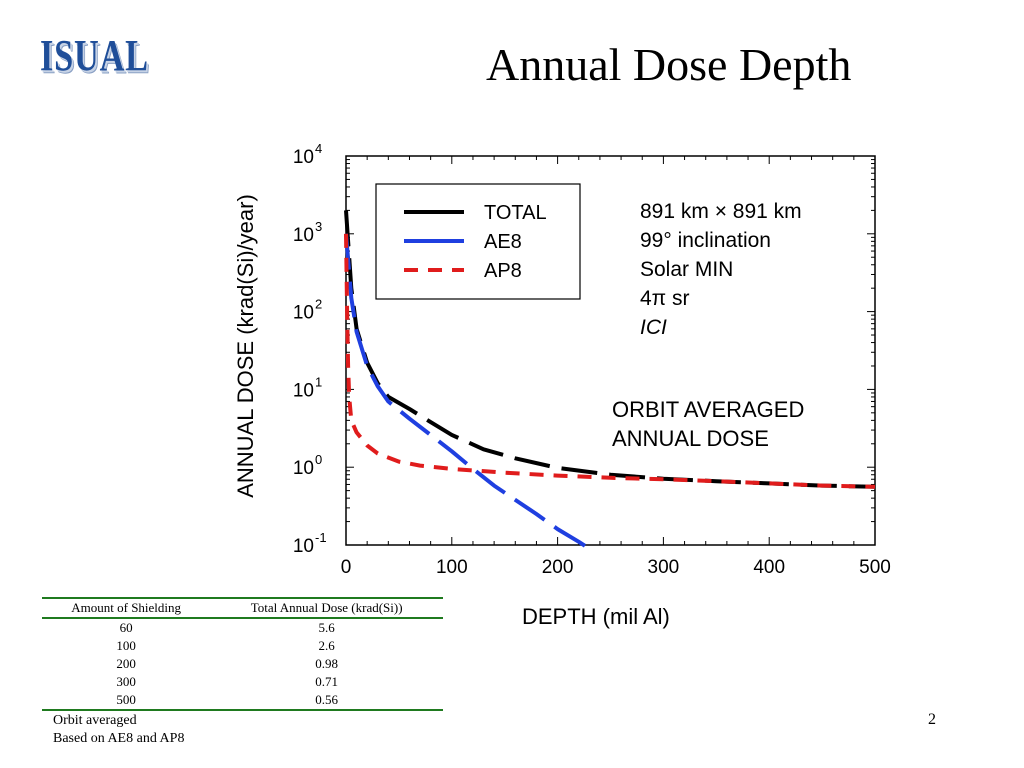  What do you see at coordinates (705, 240) in the screenshot?
I see `inclination-text: 99° inclination` at bounding box center [705, 240].